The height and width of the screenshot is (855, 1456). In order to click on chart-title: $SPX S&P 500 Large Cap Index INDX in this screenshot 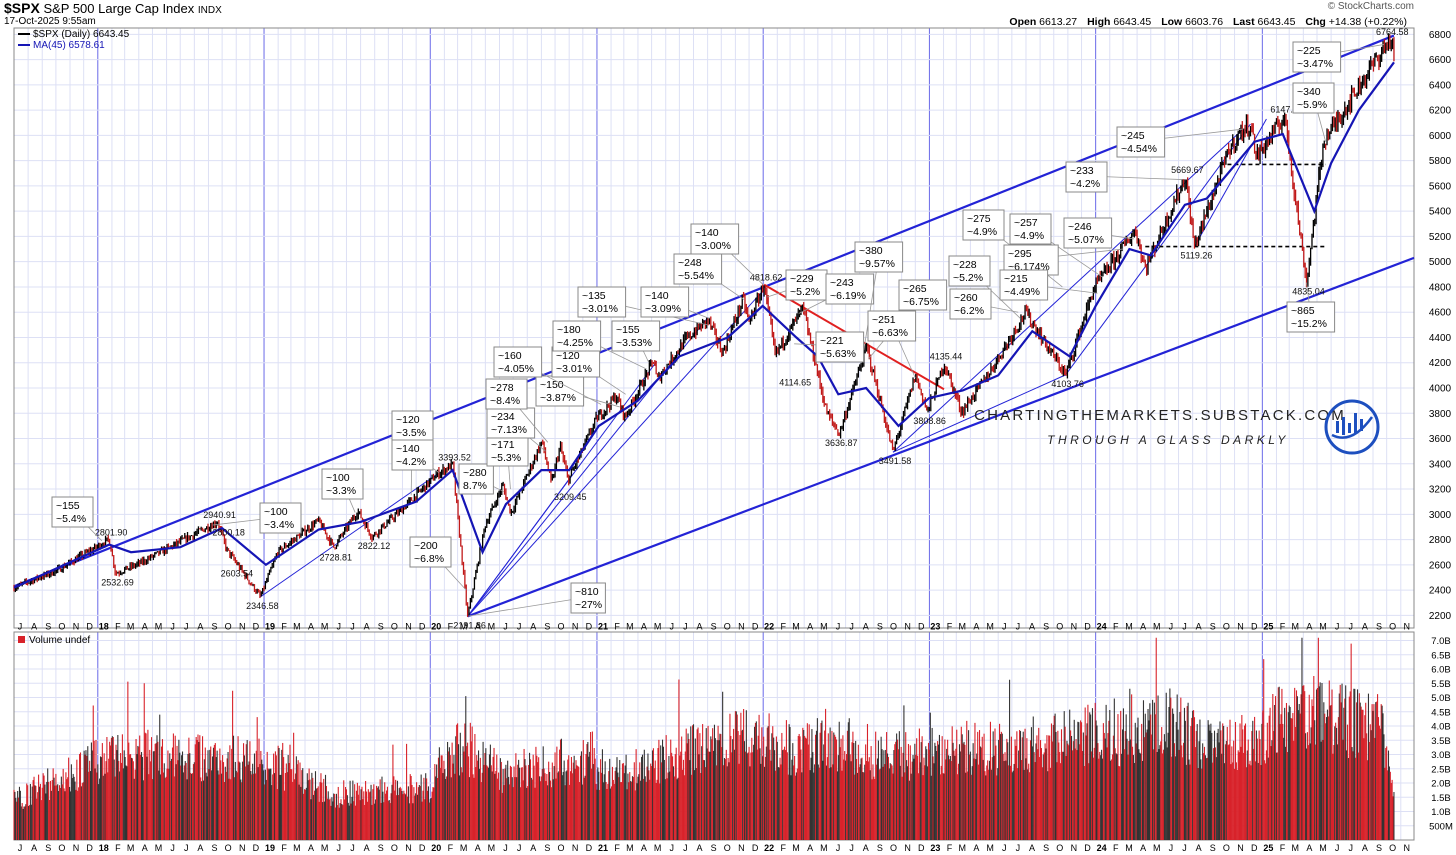, I will do `click(113, 8)`.